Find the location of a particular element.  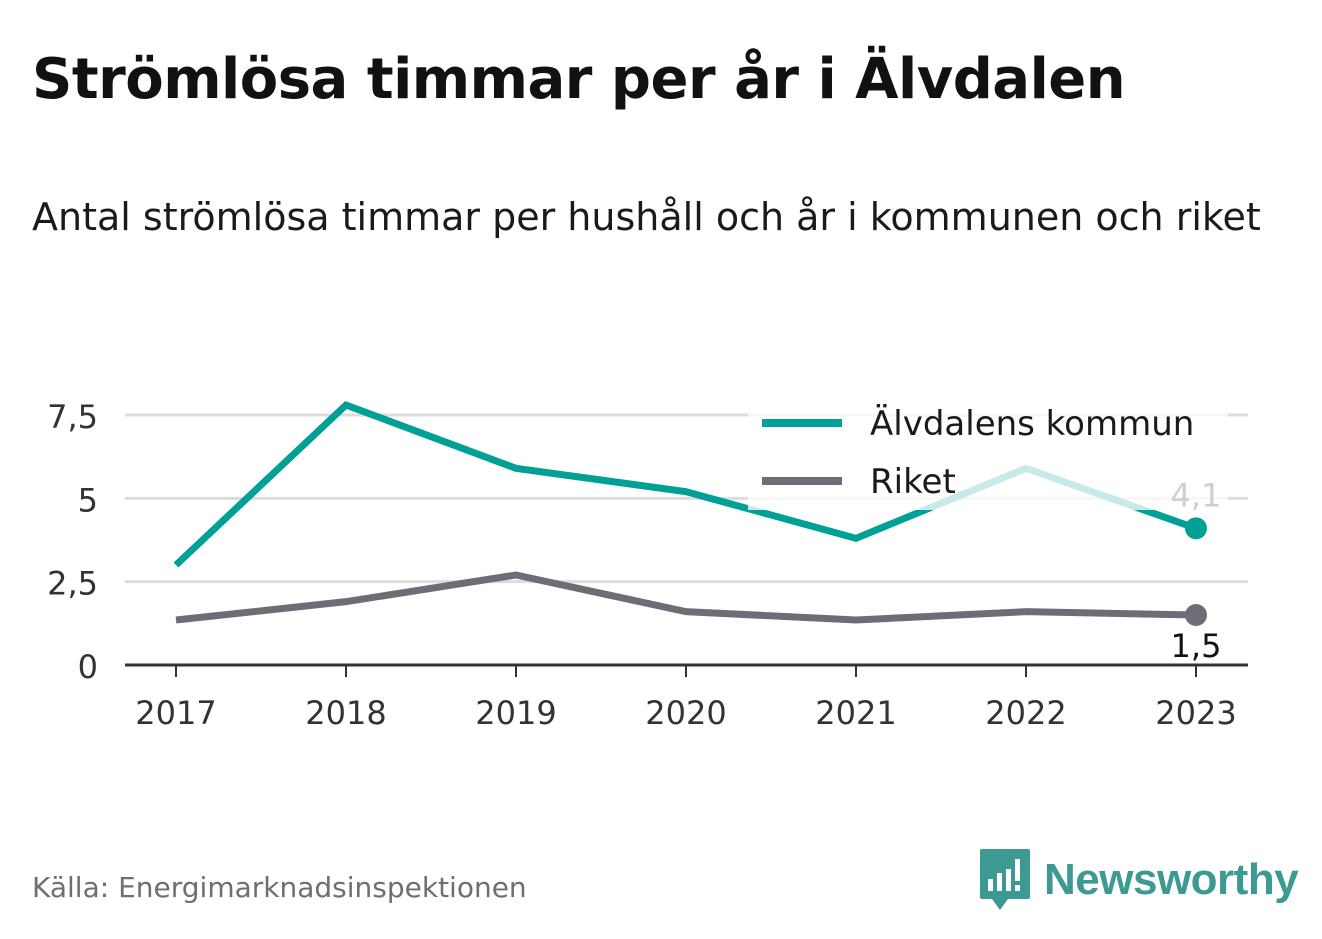

legend: Älvdalens kommun Riket is located at coordinates (988, 451).